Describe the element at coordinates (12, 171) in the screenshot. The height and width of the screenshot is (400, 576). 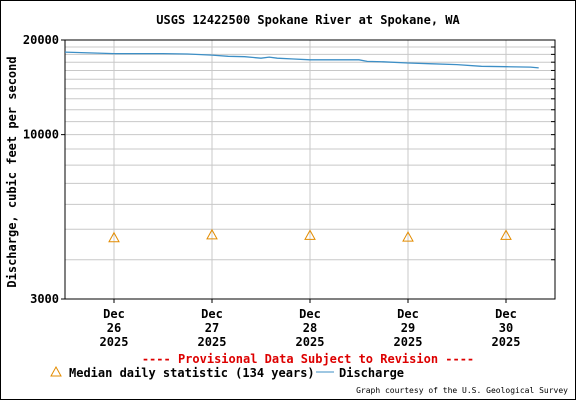
I see `y-axis-label: Discharge, cubic feet per second` at that location.